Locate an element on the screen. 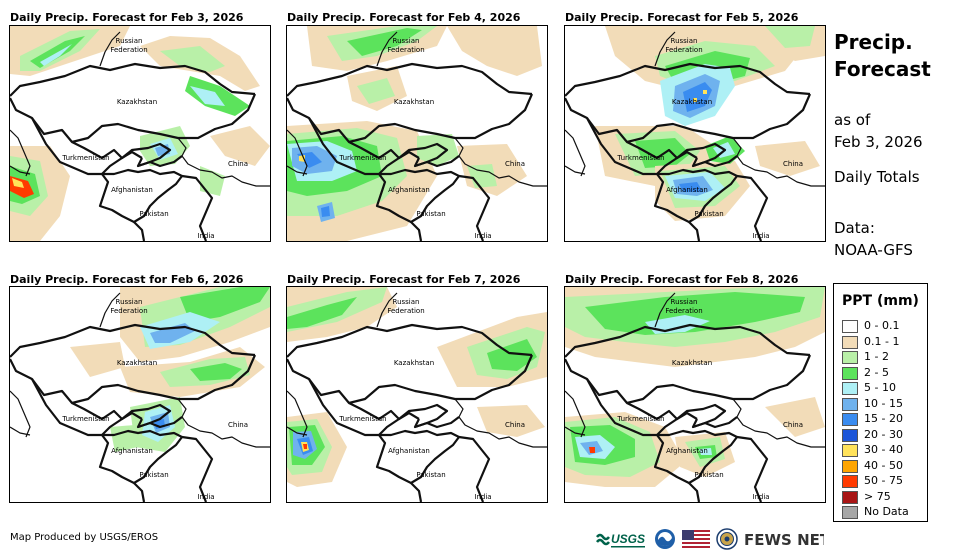  as-of-date: Feb 3, 2026 is located at coordinates (878, 142).